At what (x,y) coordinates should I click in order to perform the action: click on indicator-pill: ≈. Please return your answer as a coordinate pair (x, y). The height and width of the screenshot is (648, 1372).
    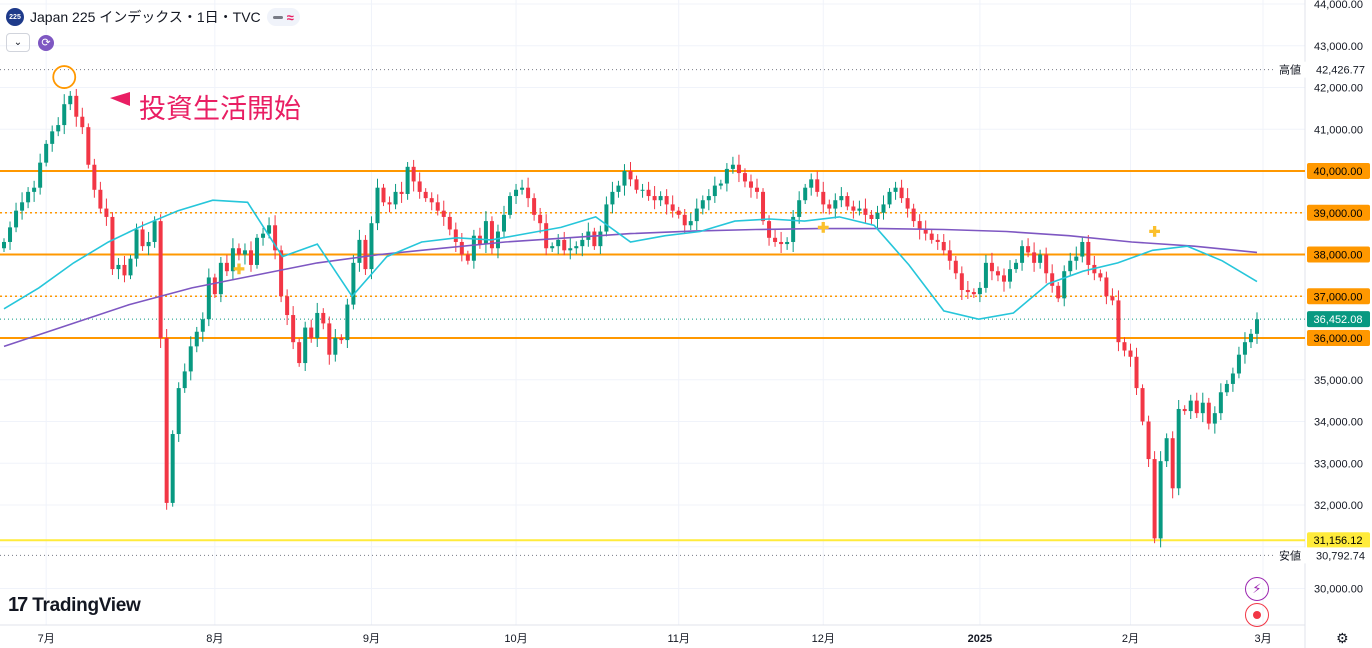
    Looking at the image, I should click on (283, 17).